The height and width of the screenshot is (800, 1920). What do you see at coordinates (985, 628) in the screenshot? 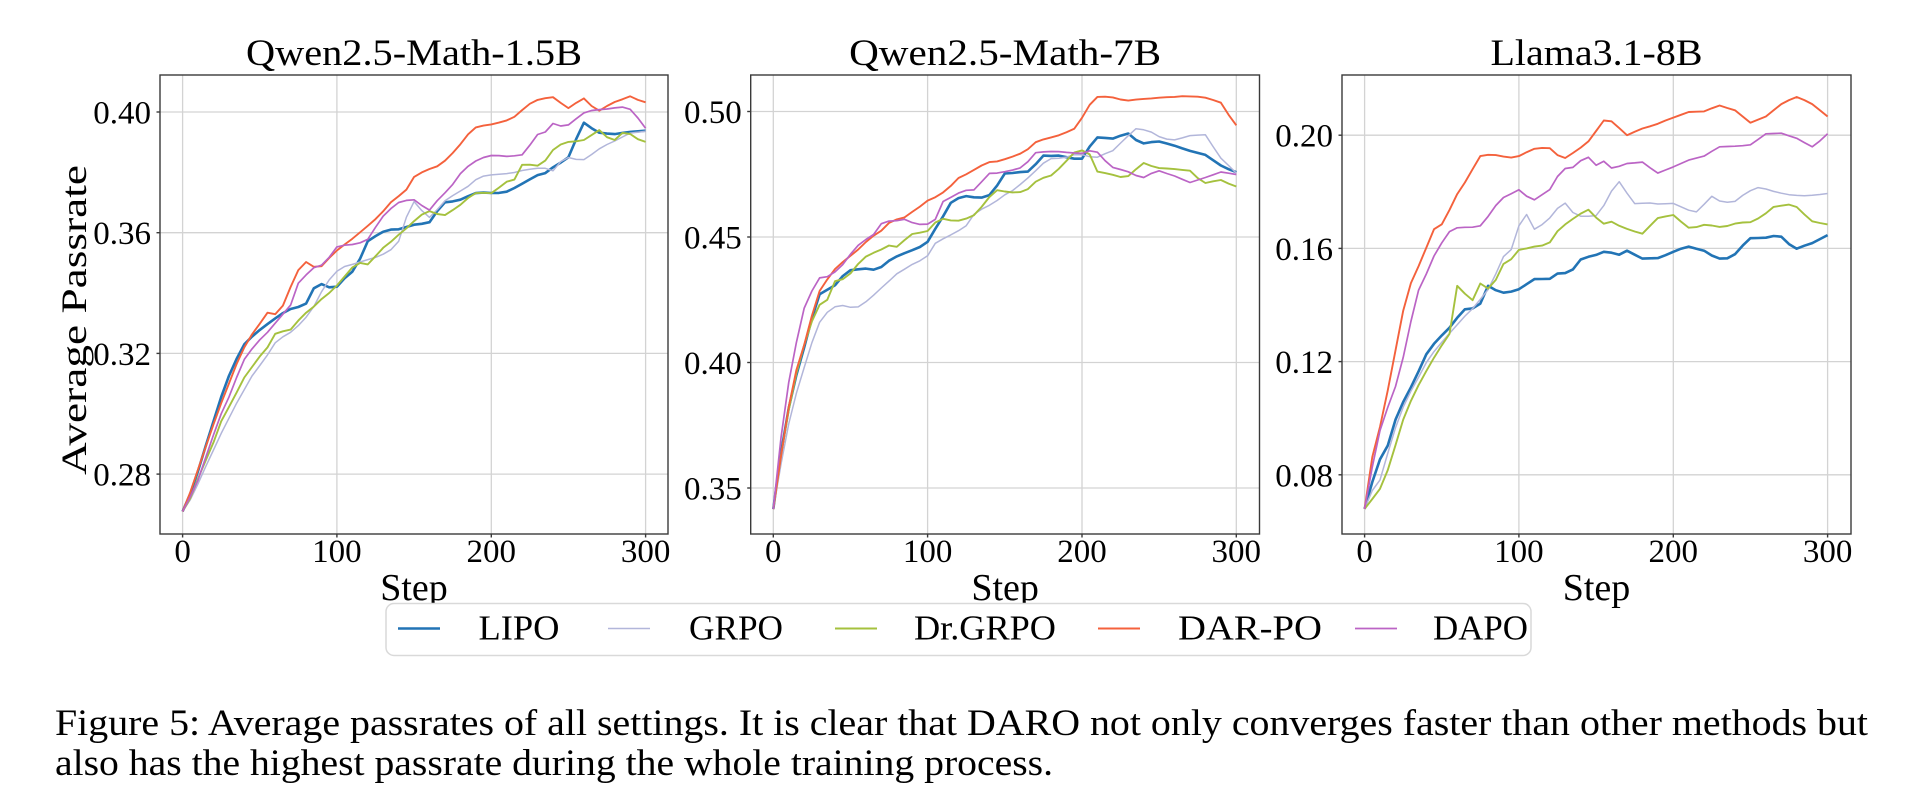
I see `svg-text: Dr.GRPO` at bounding box center [985, 628].